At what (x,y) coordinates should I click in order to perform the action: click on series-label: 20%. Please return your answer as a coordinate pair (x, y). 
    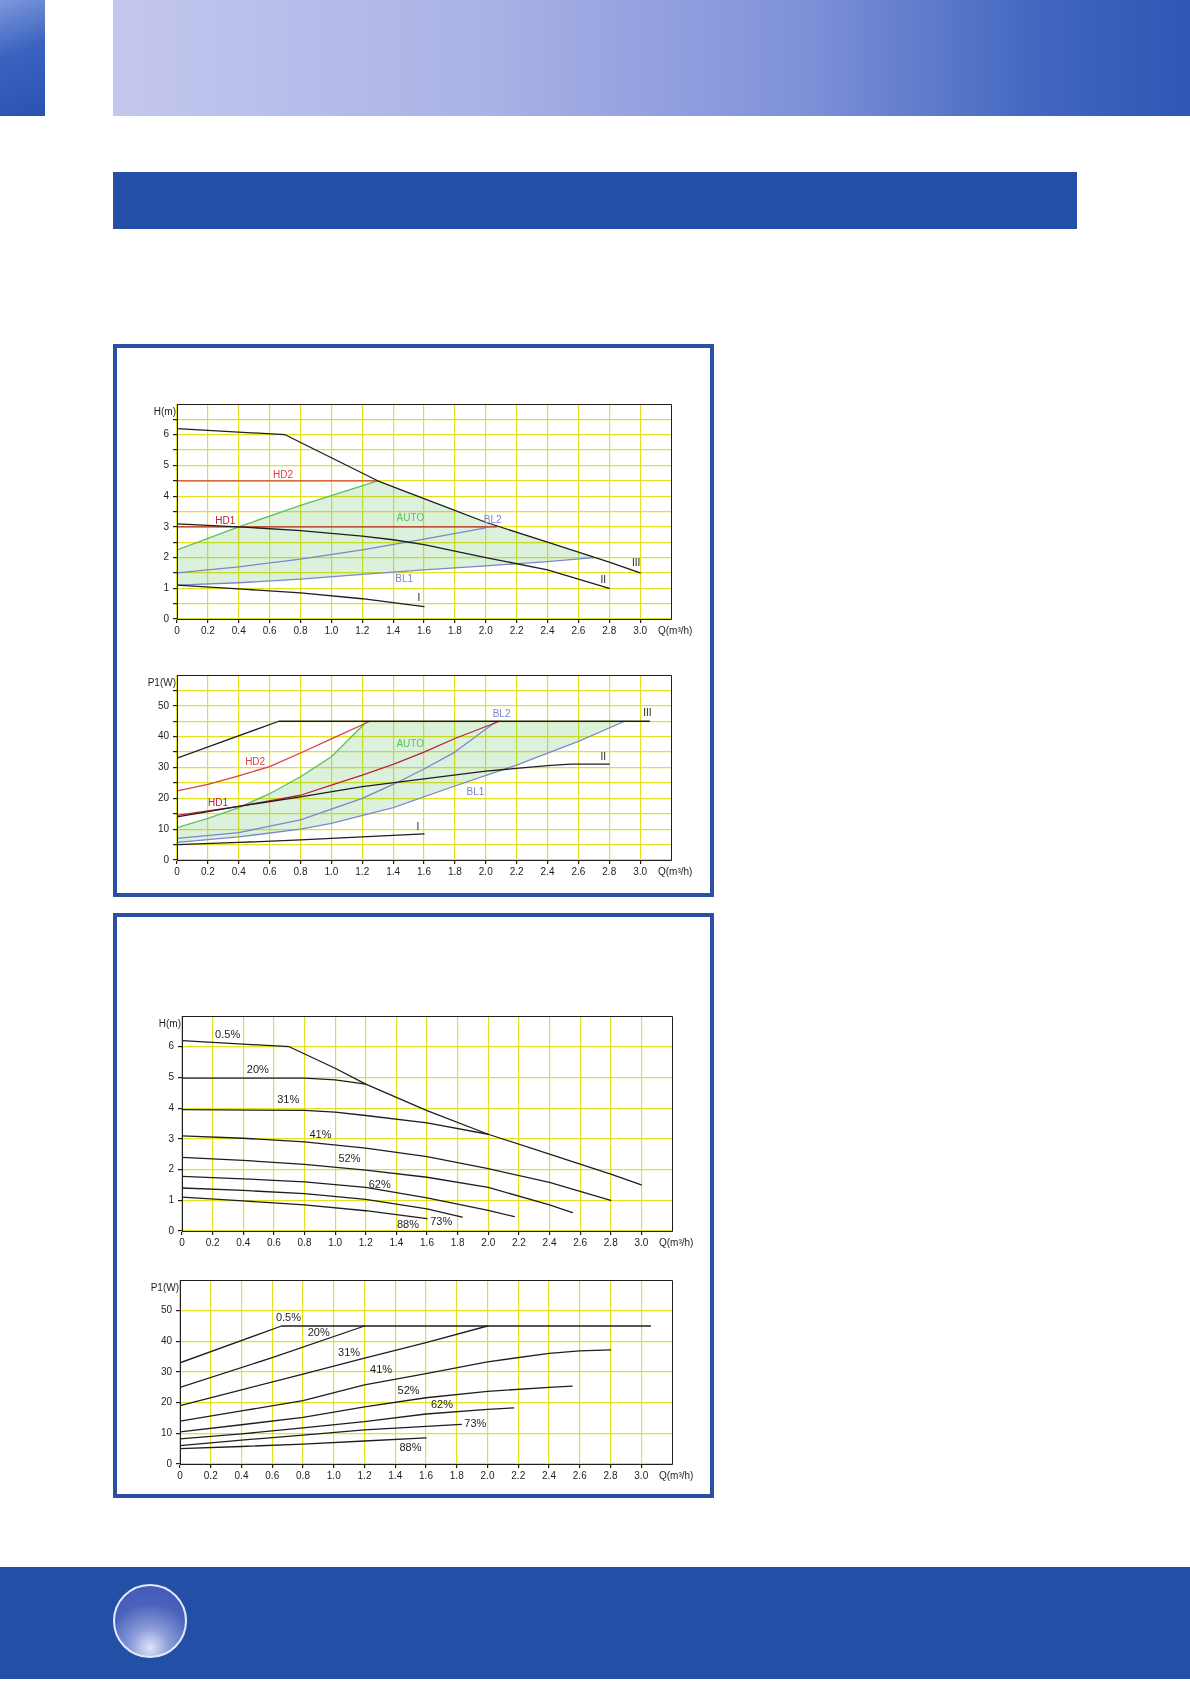
    Looking at the image, I should click on (318, 1332).